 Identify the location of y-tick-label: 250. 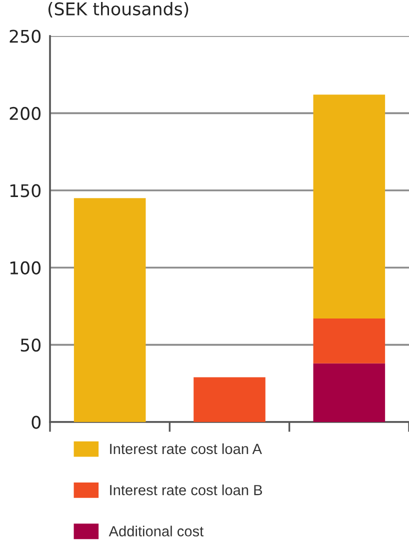
(25, 36).